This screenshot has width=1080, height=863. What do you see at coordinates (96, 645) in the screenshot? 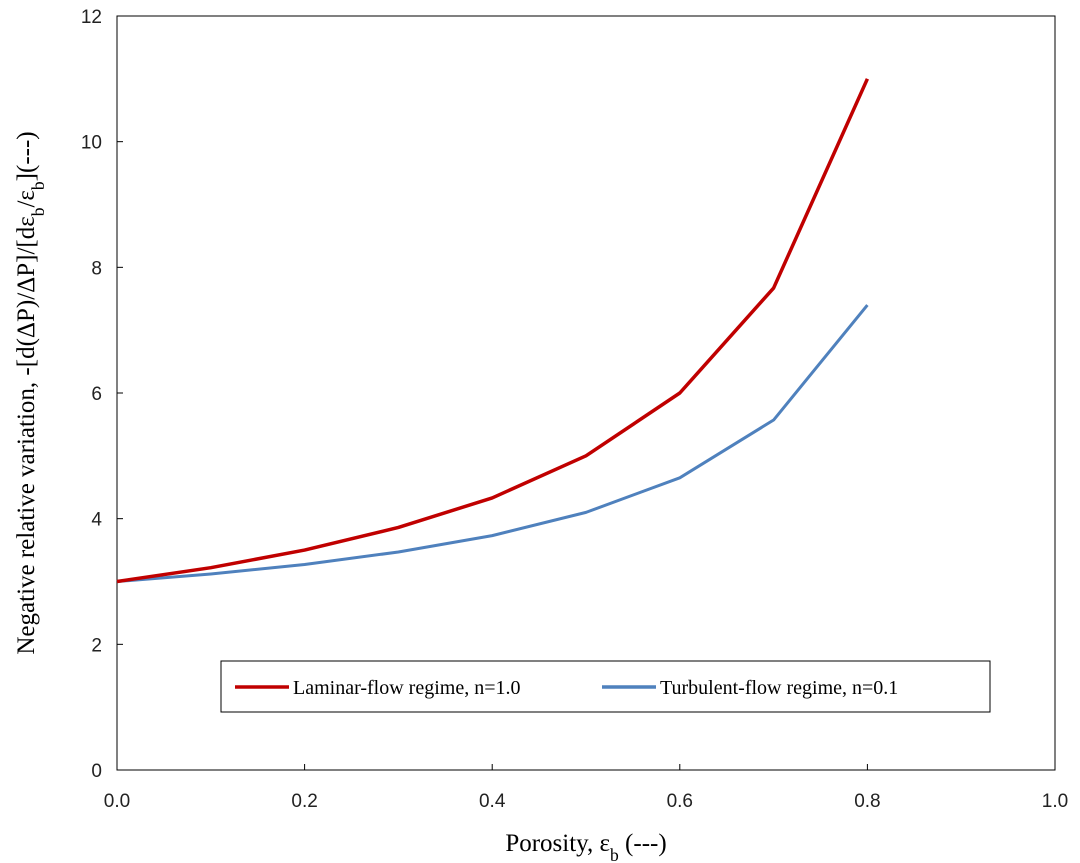
I see `y-tick-label: 2` at bounding box center [96, 645].